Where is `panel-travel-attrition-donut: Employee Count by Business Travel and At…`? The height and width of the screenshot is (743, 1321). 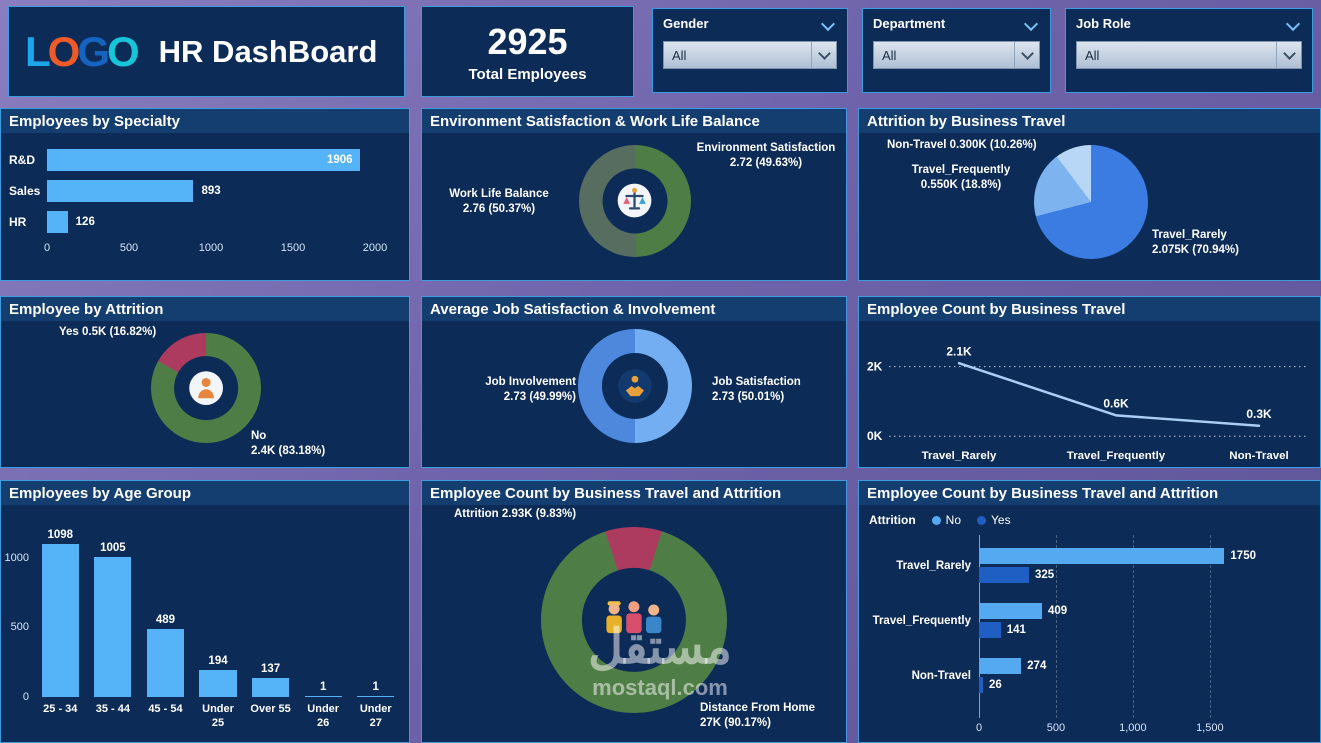
panel-travel-attrition-donut: Employee Count by Business Travel and At… is located at coordinates (634, 611).